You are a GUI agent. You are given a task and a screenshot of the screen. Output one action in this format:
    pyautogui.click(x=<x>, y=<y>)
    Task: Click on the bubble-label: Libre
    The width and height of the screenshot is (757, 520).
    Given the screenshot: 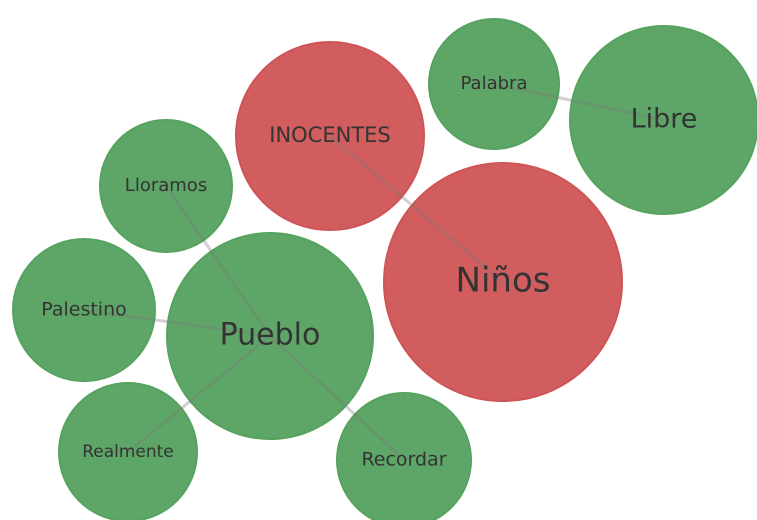 What is the action you would take?
    pyautogui.click(x=664, y=119)
    